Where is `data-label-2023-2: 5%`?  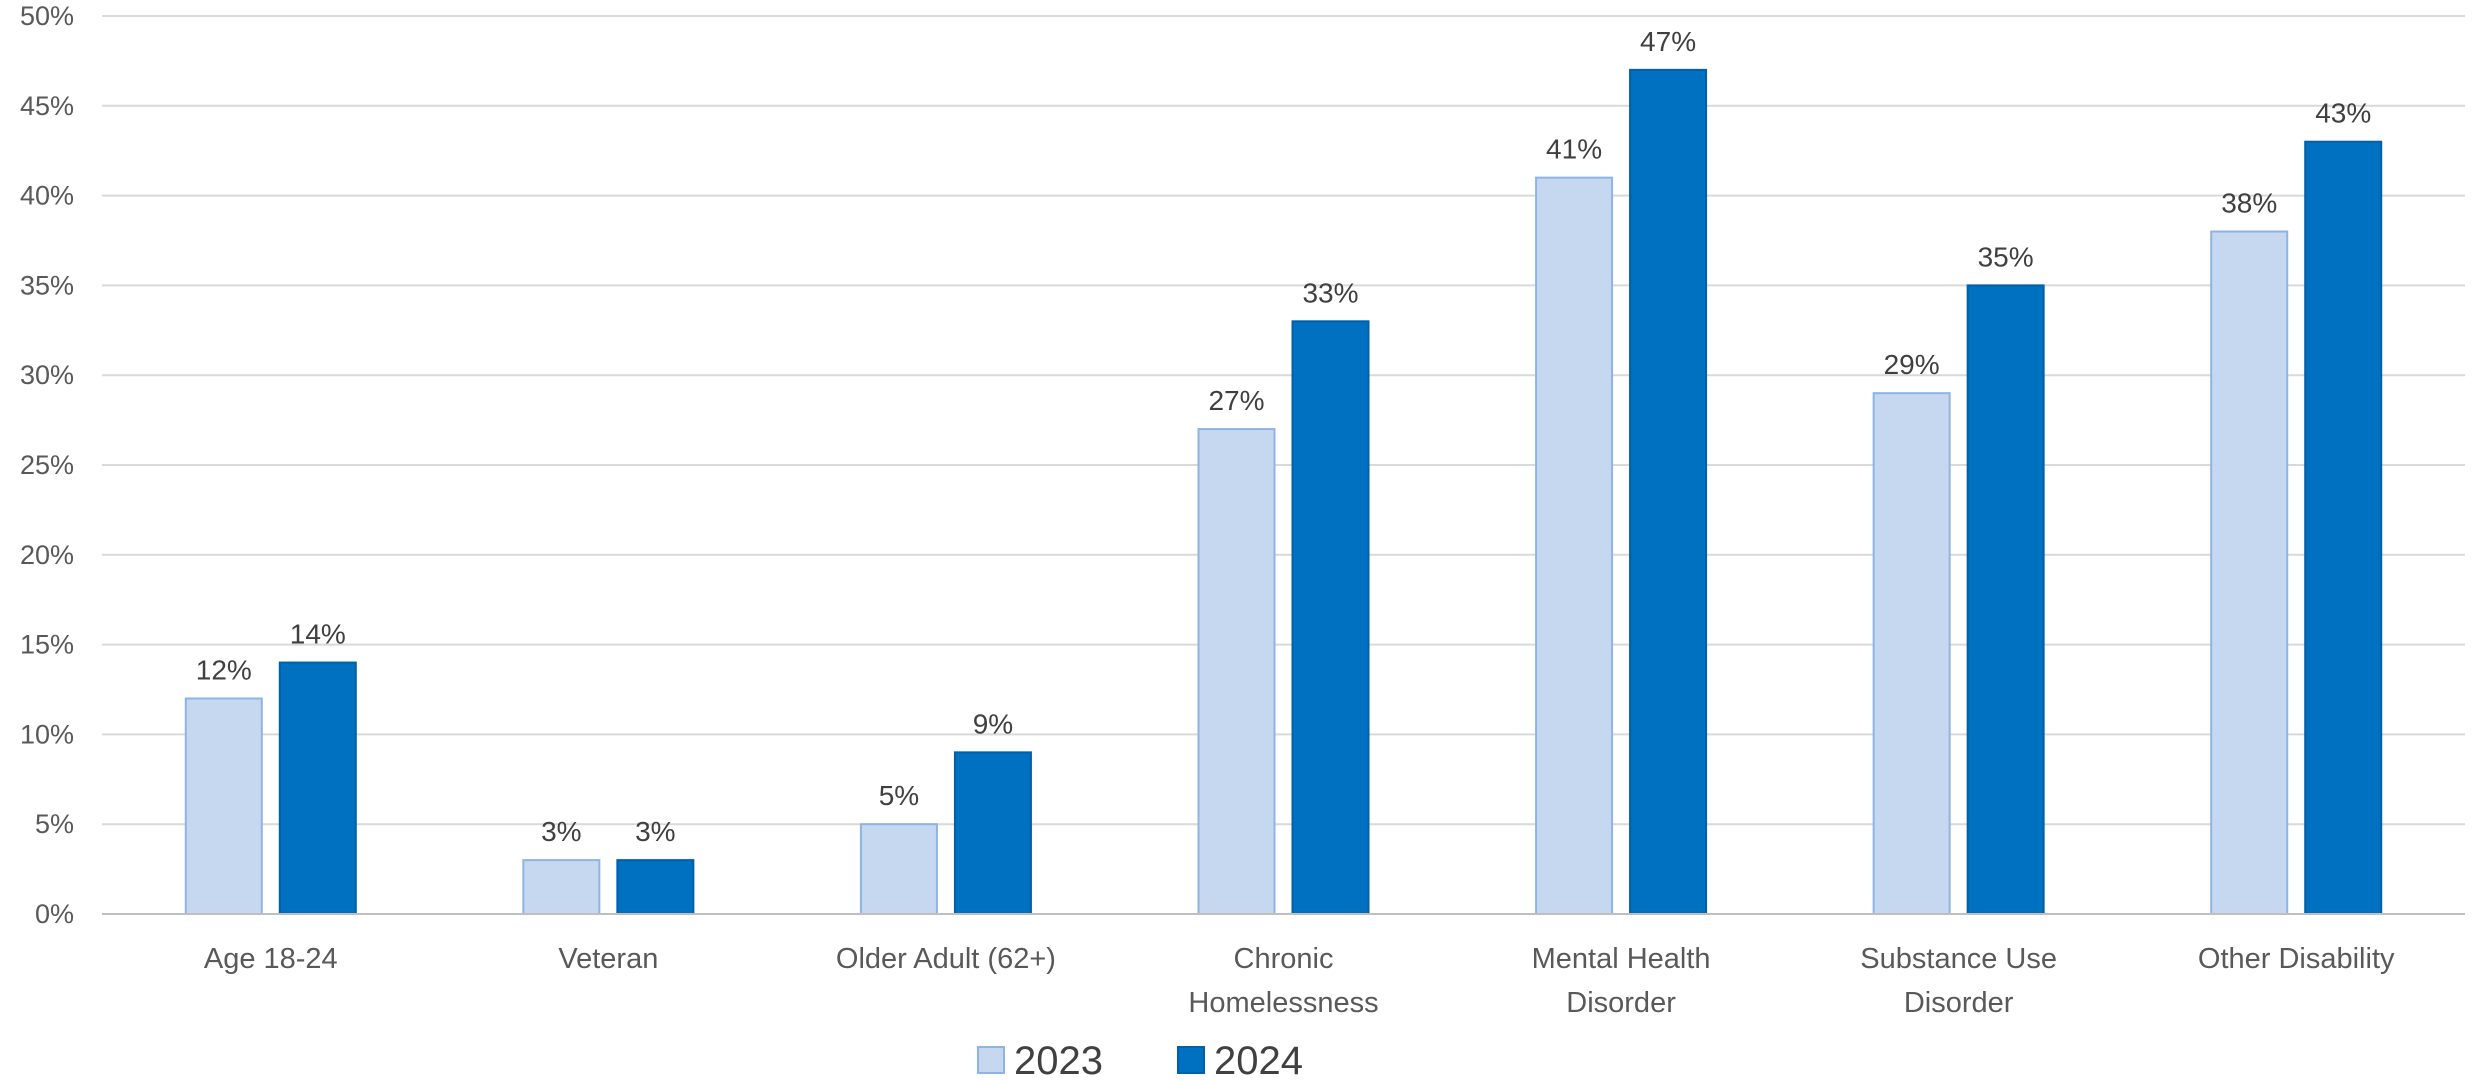 data-label-2023-2: 5% is located at coordinates (899, 795).